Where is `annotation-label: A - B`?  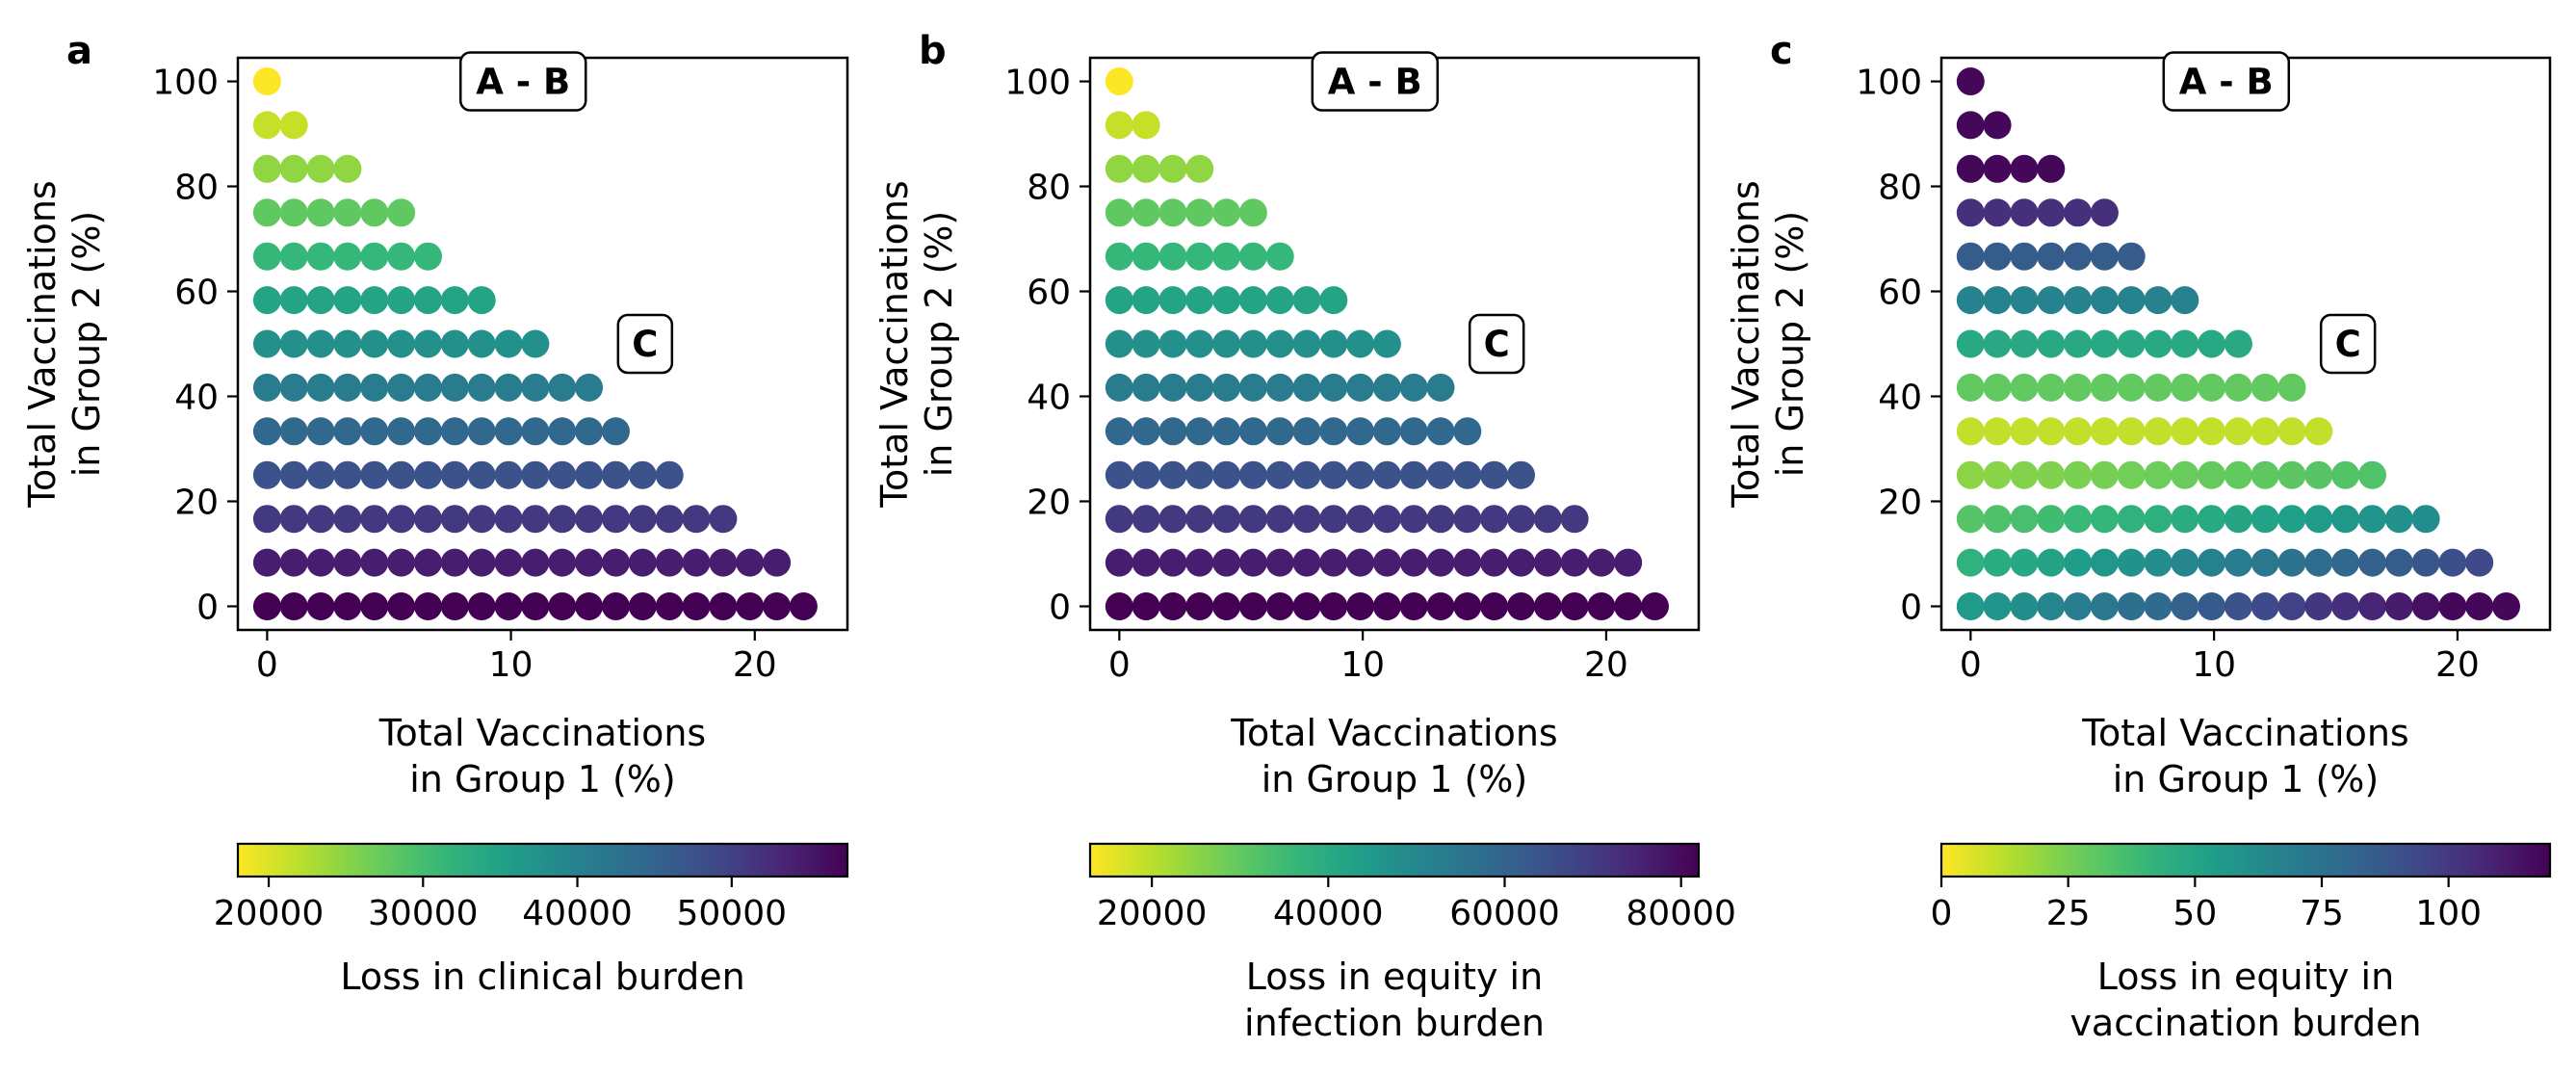 annotation-label: A - B is located at coordinates (1375, 83).